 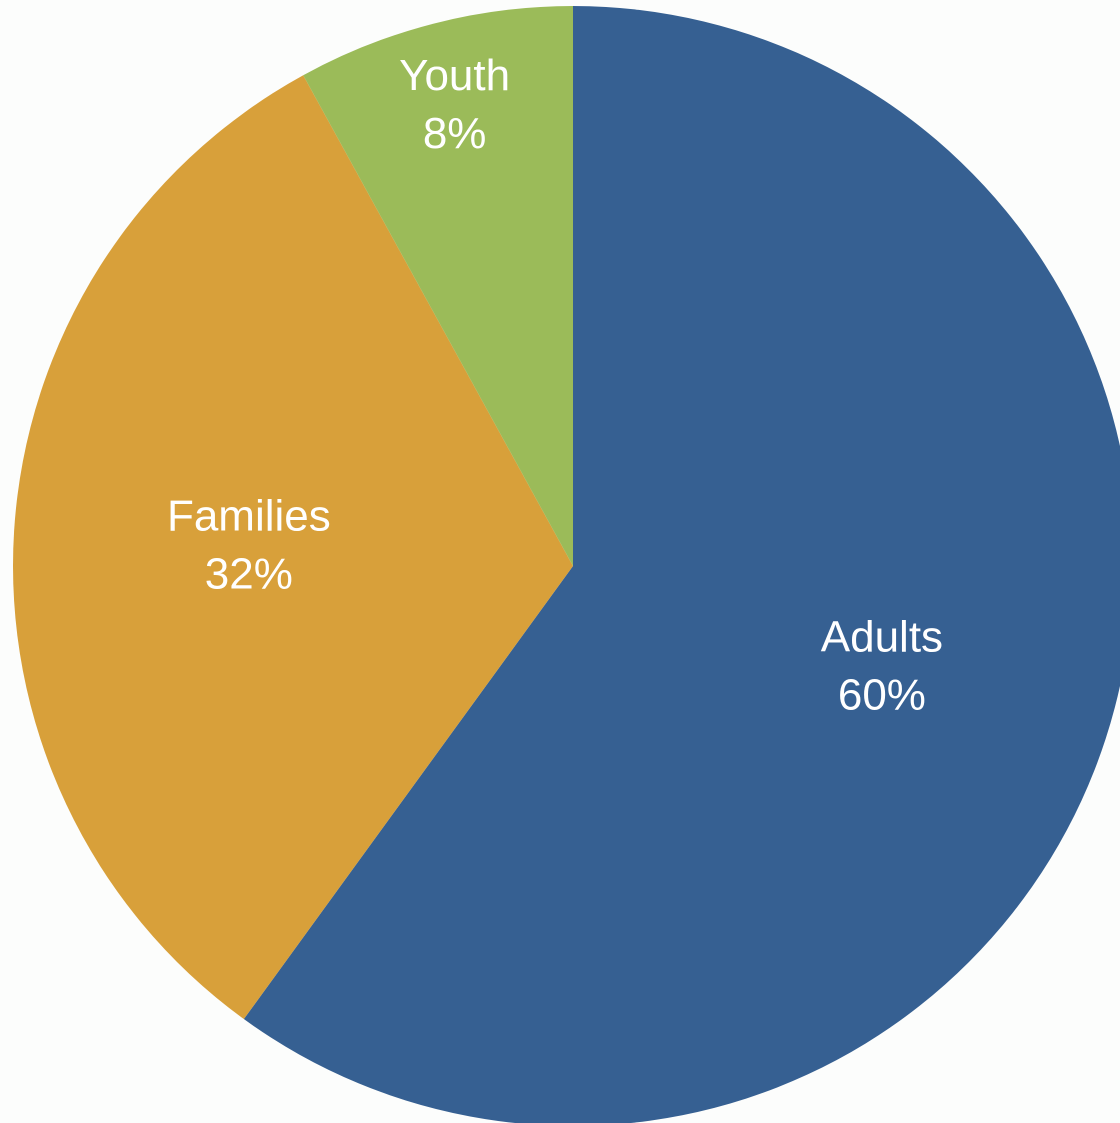 I want to click on pie-slice-youth, so click(x=438, y=286).